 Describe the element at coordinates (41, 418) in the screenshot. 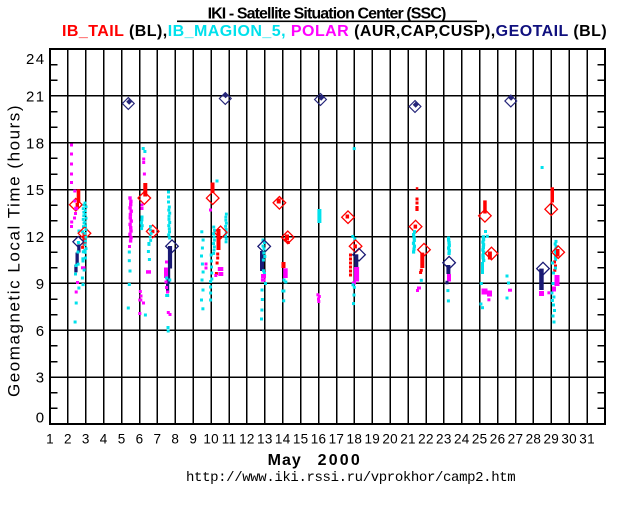

I see `svg-text: 0` at that location.